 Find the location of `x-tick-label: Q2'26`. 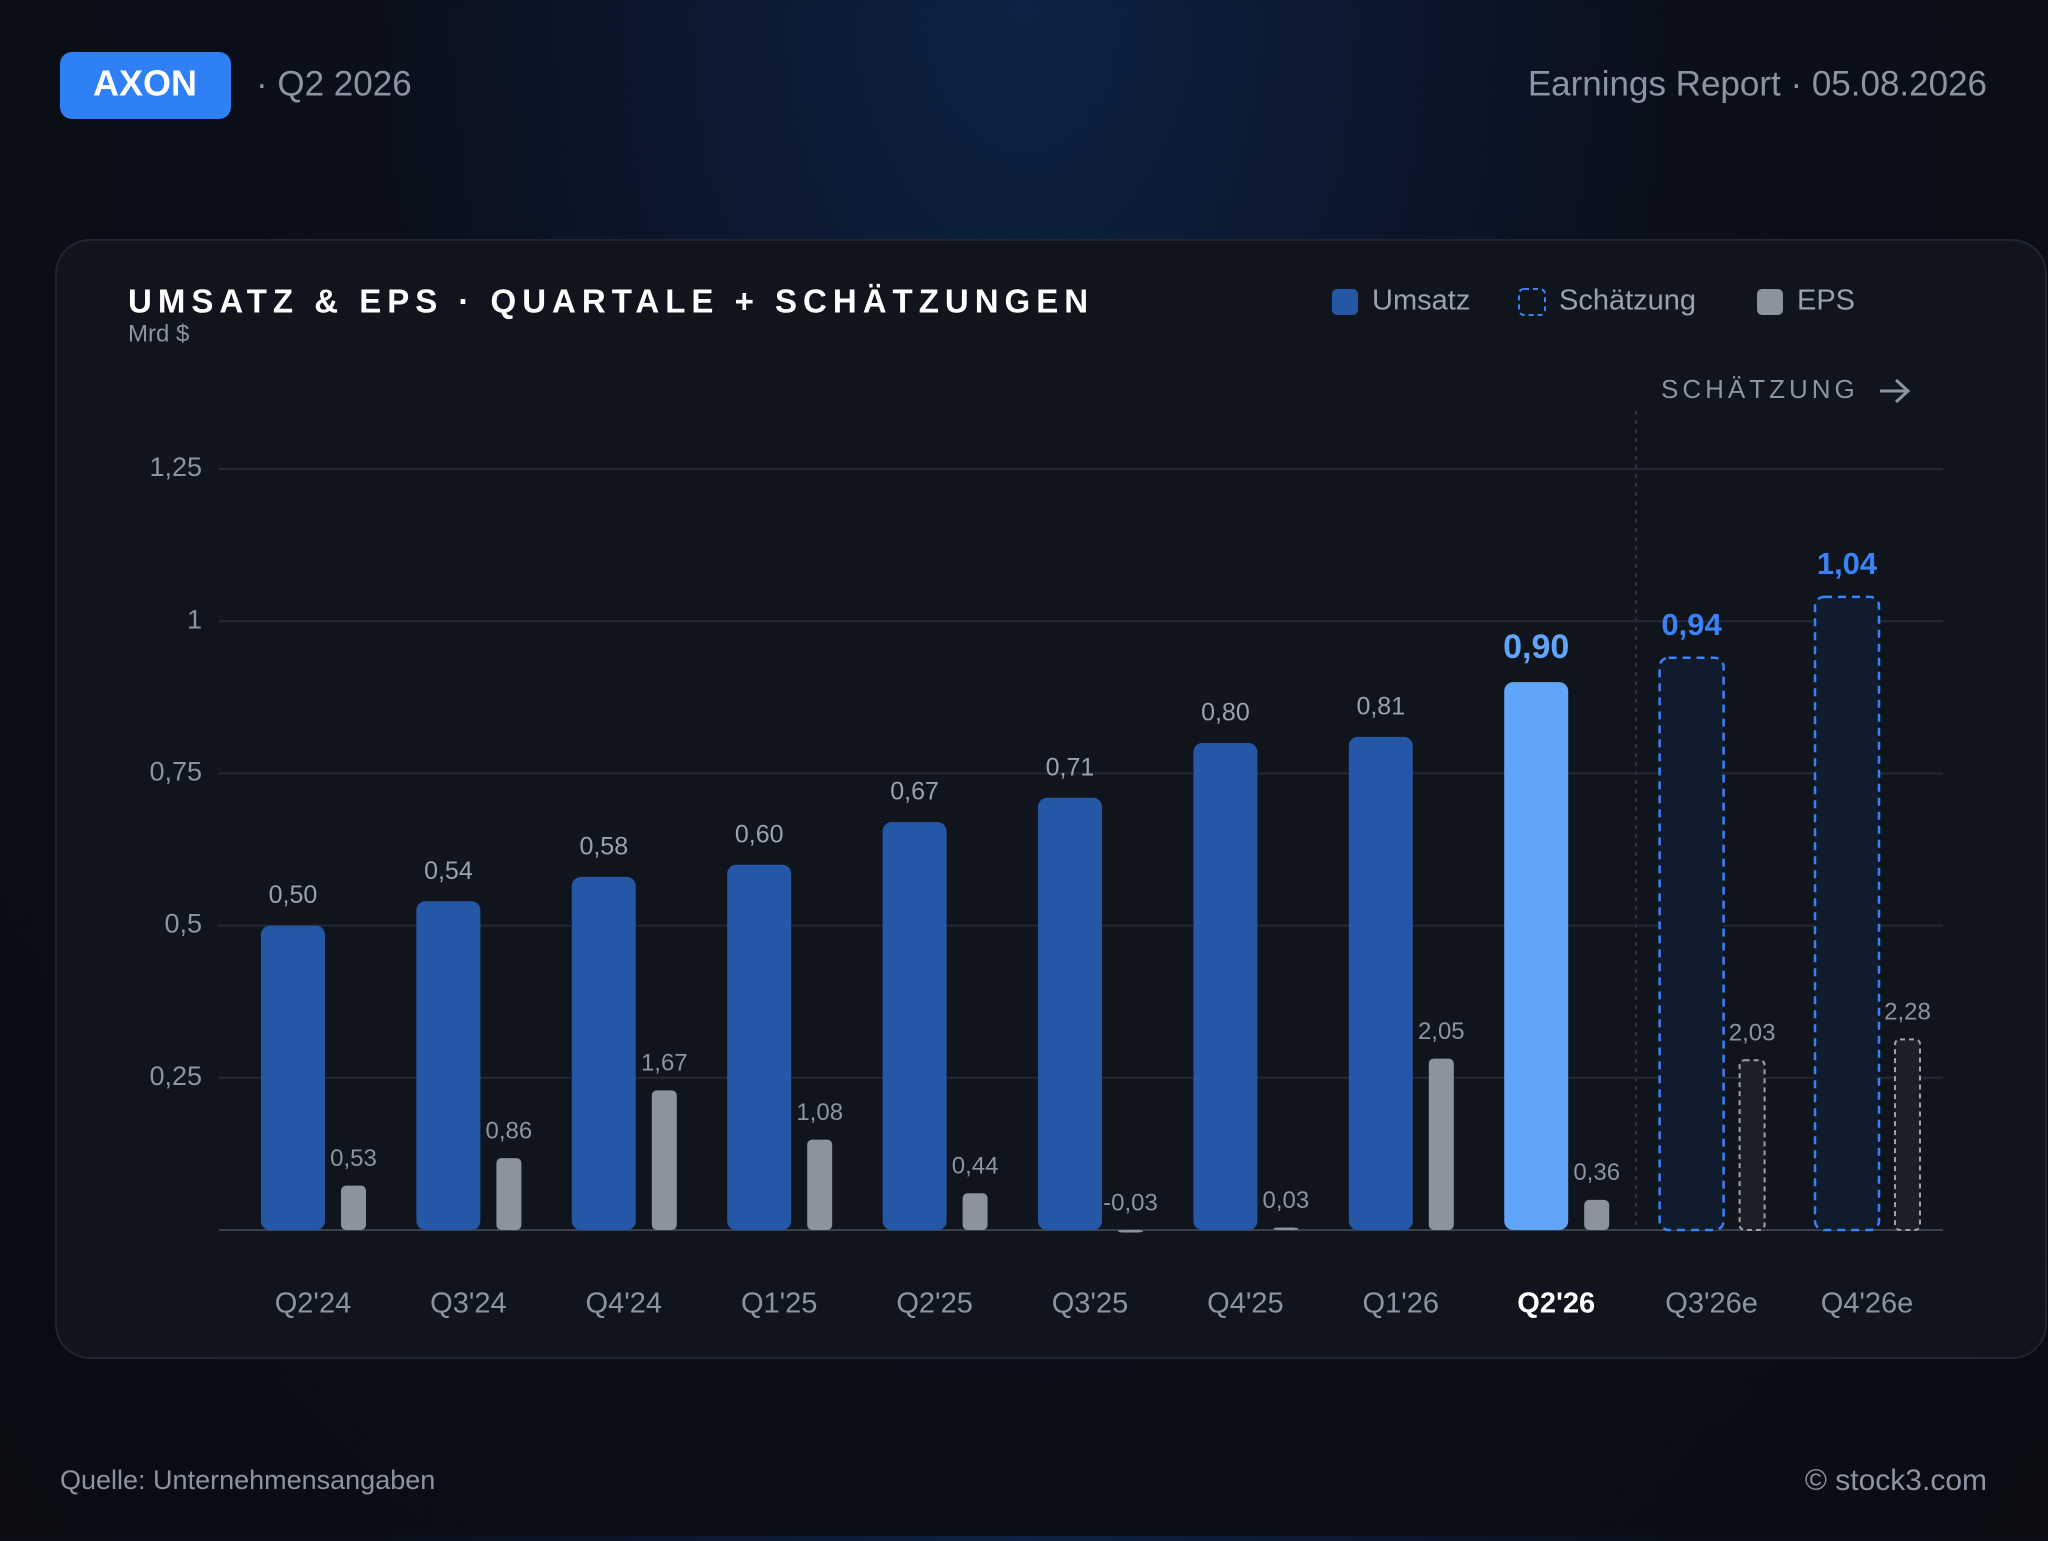

x-tick-label: Q2'26 is located at coordinates (1556, 1304).